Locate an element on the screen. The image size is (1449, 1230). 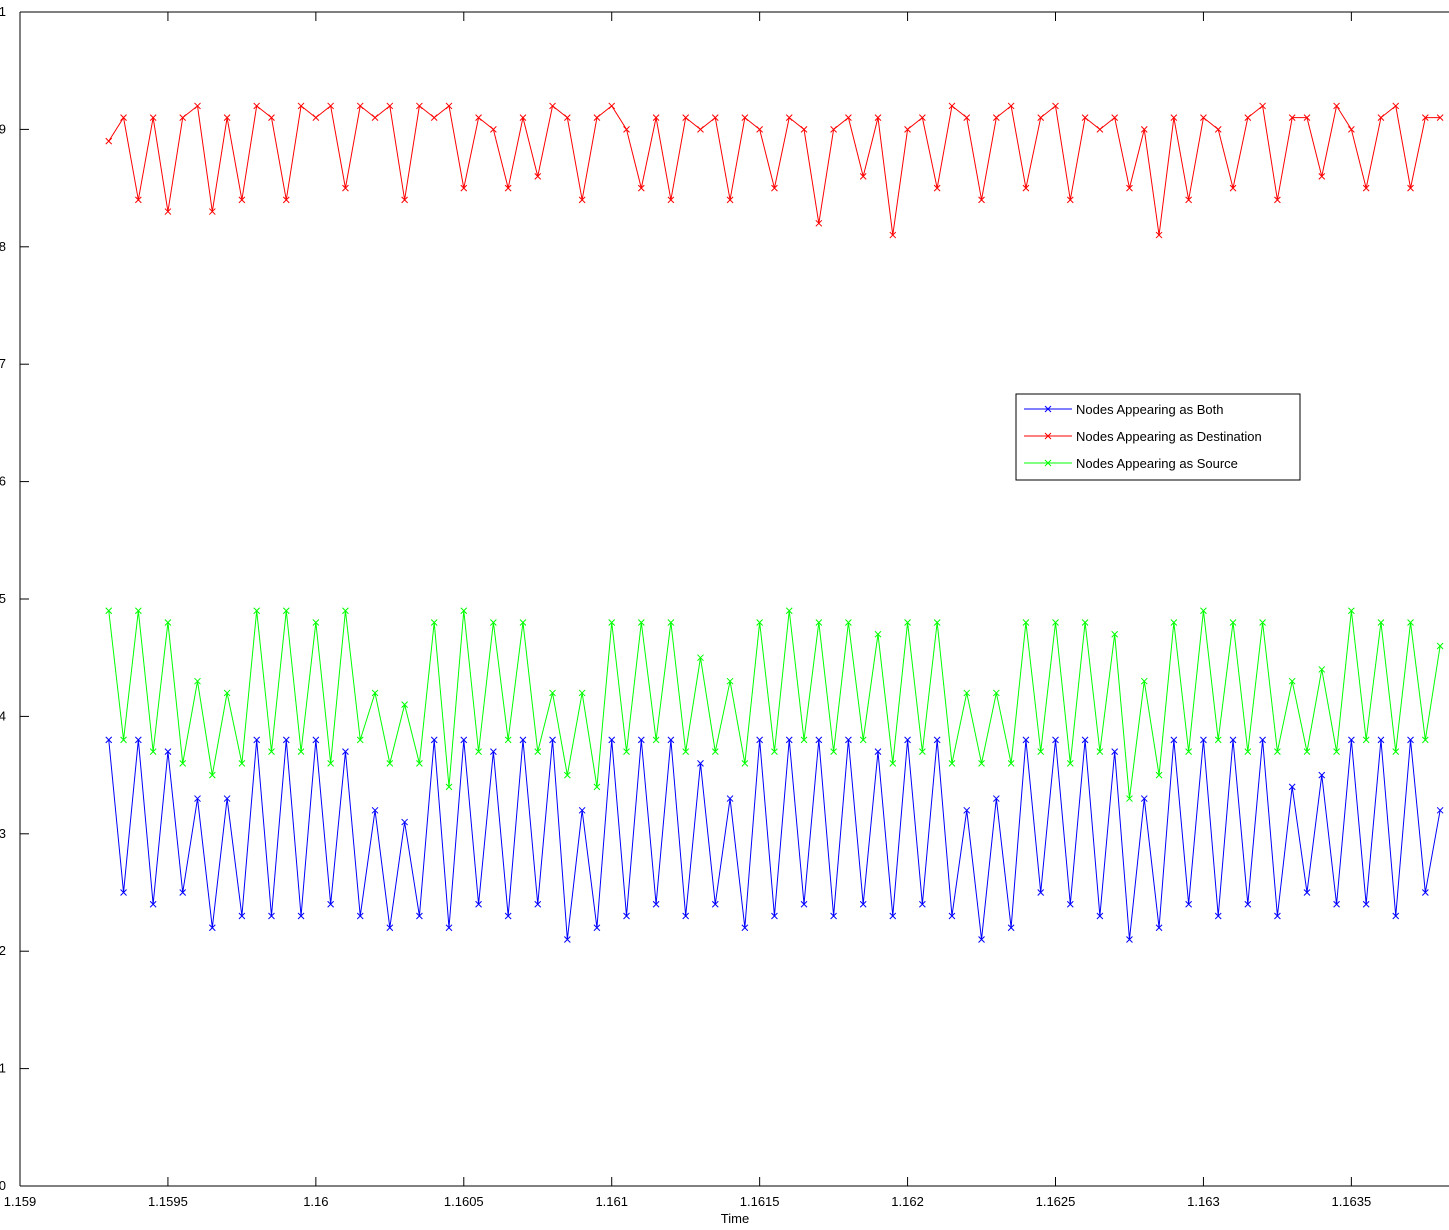
legend-box is located at coordinates (1158, 437).